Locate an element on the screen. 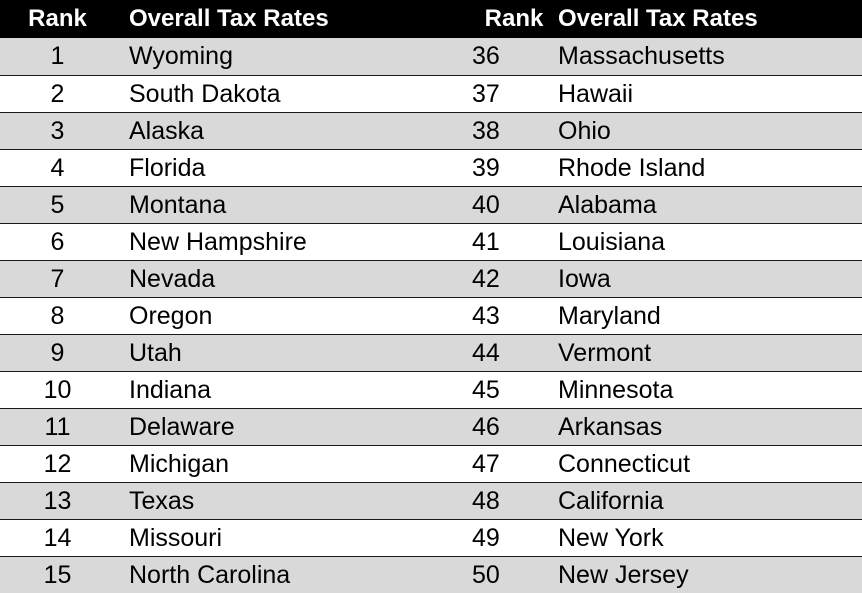  left-rank-cell: 6 is located at coordinates (57, 241).